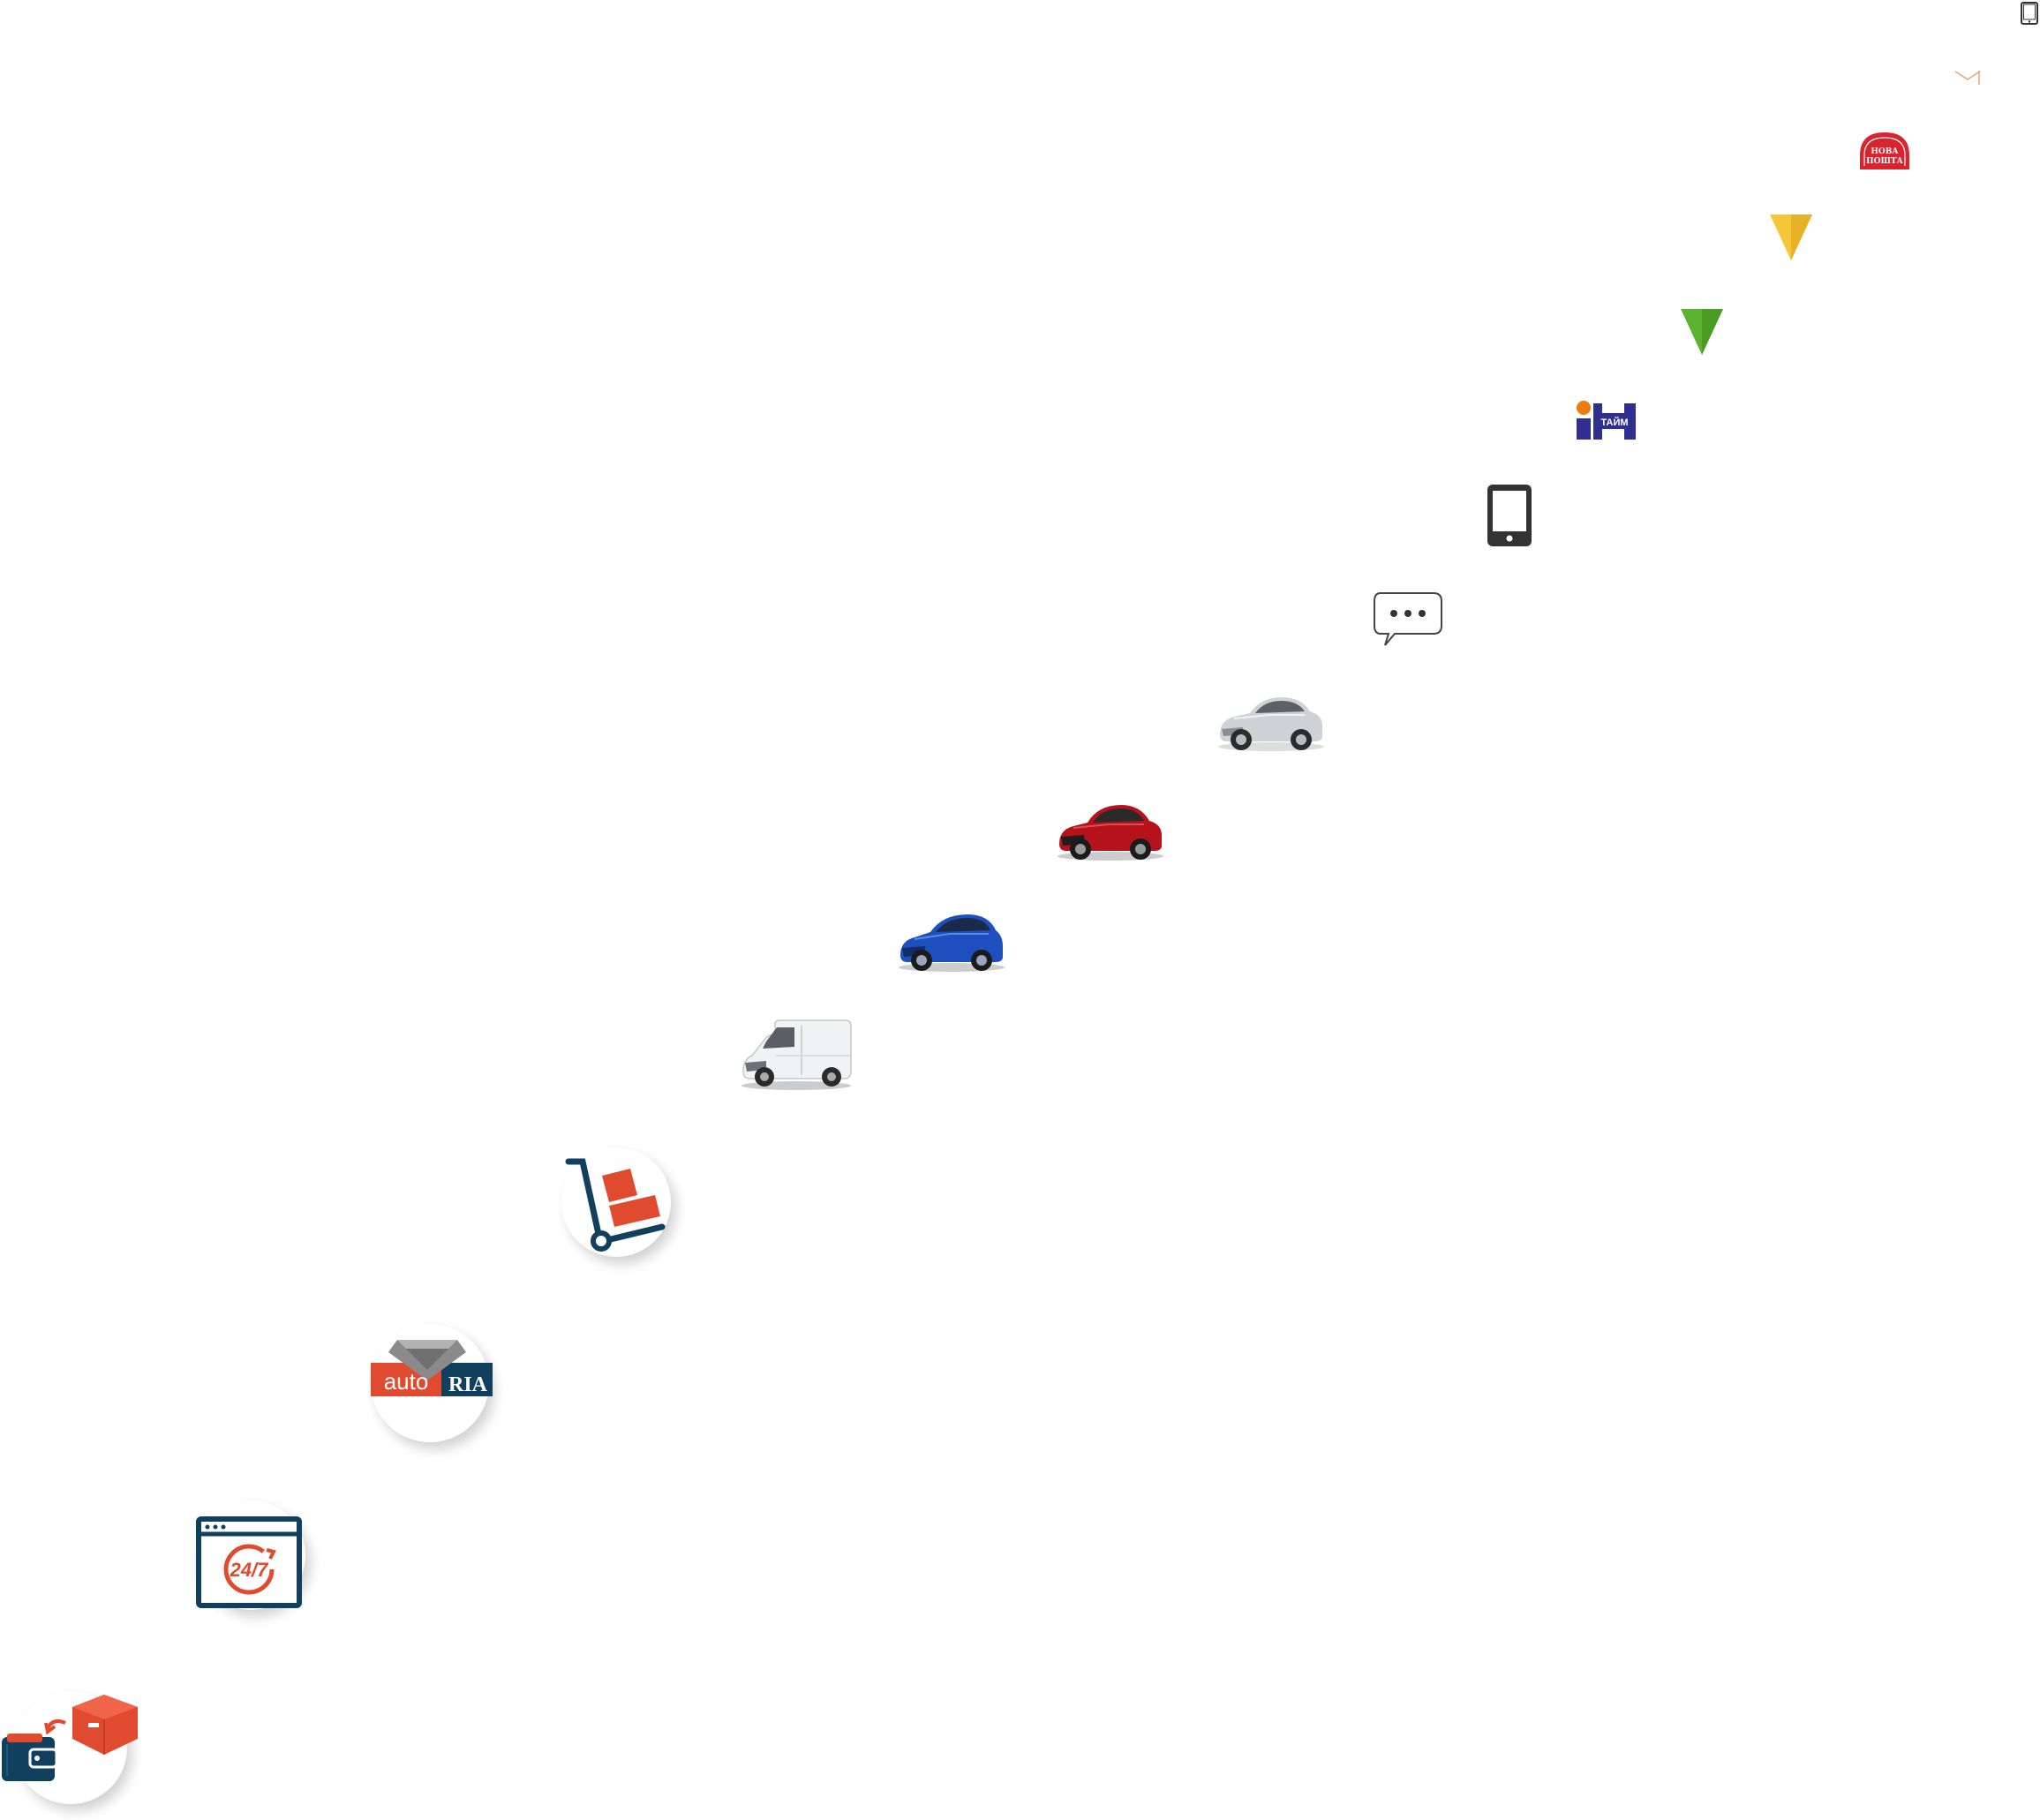 The height and width of the screenshot is (1820, 2040). What do you see at coordinates (406, 1381) in the screenshot?
I see `autoria-auto-text: auto` at bounding box center [406, 1381].